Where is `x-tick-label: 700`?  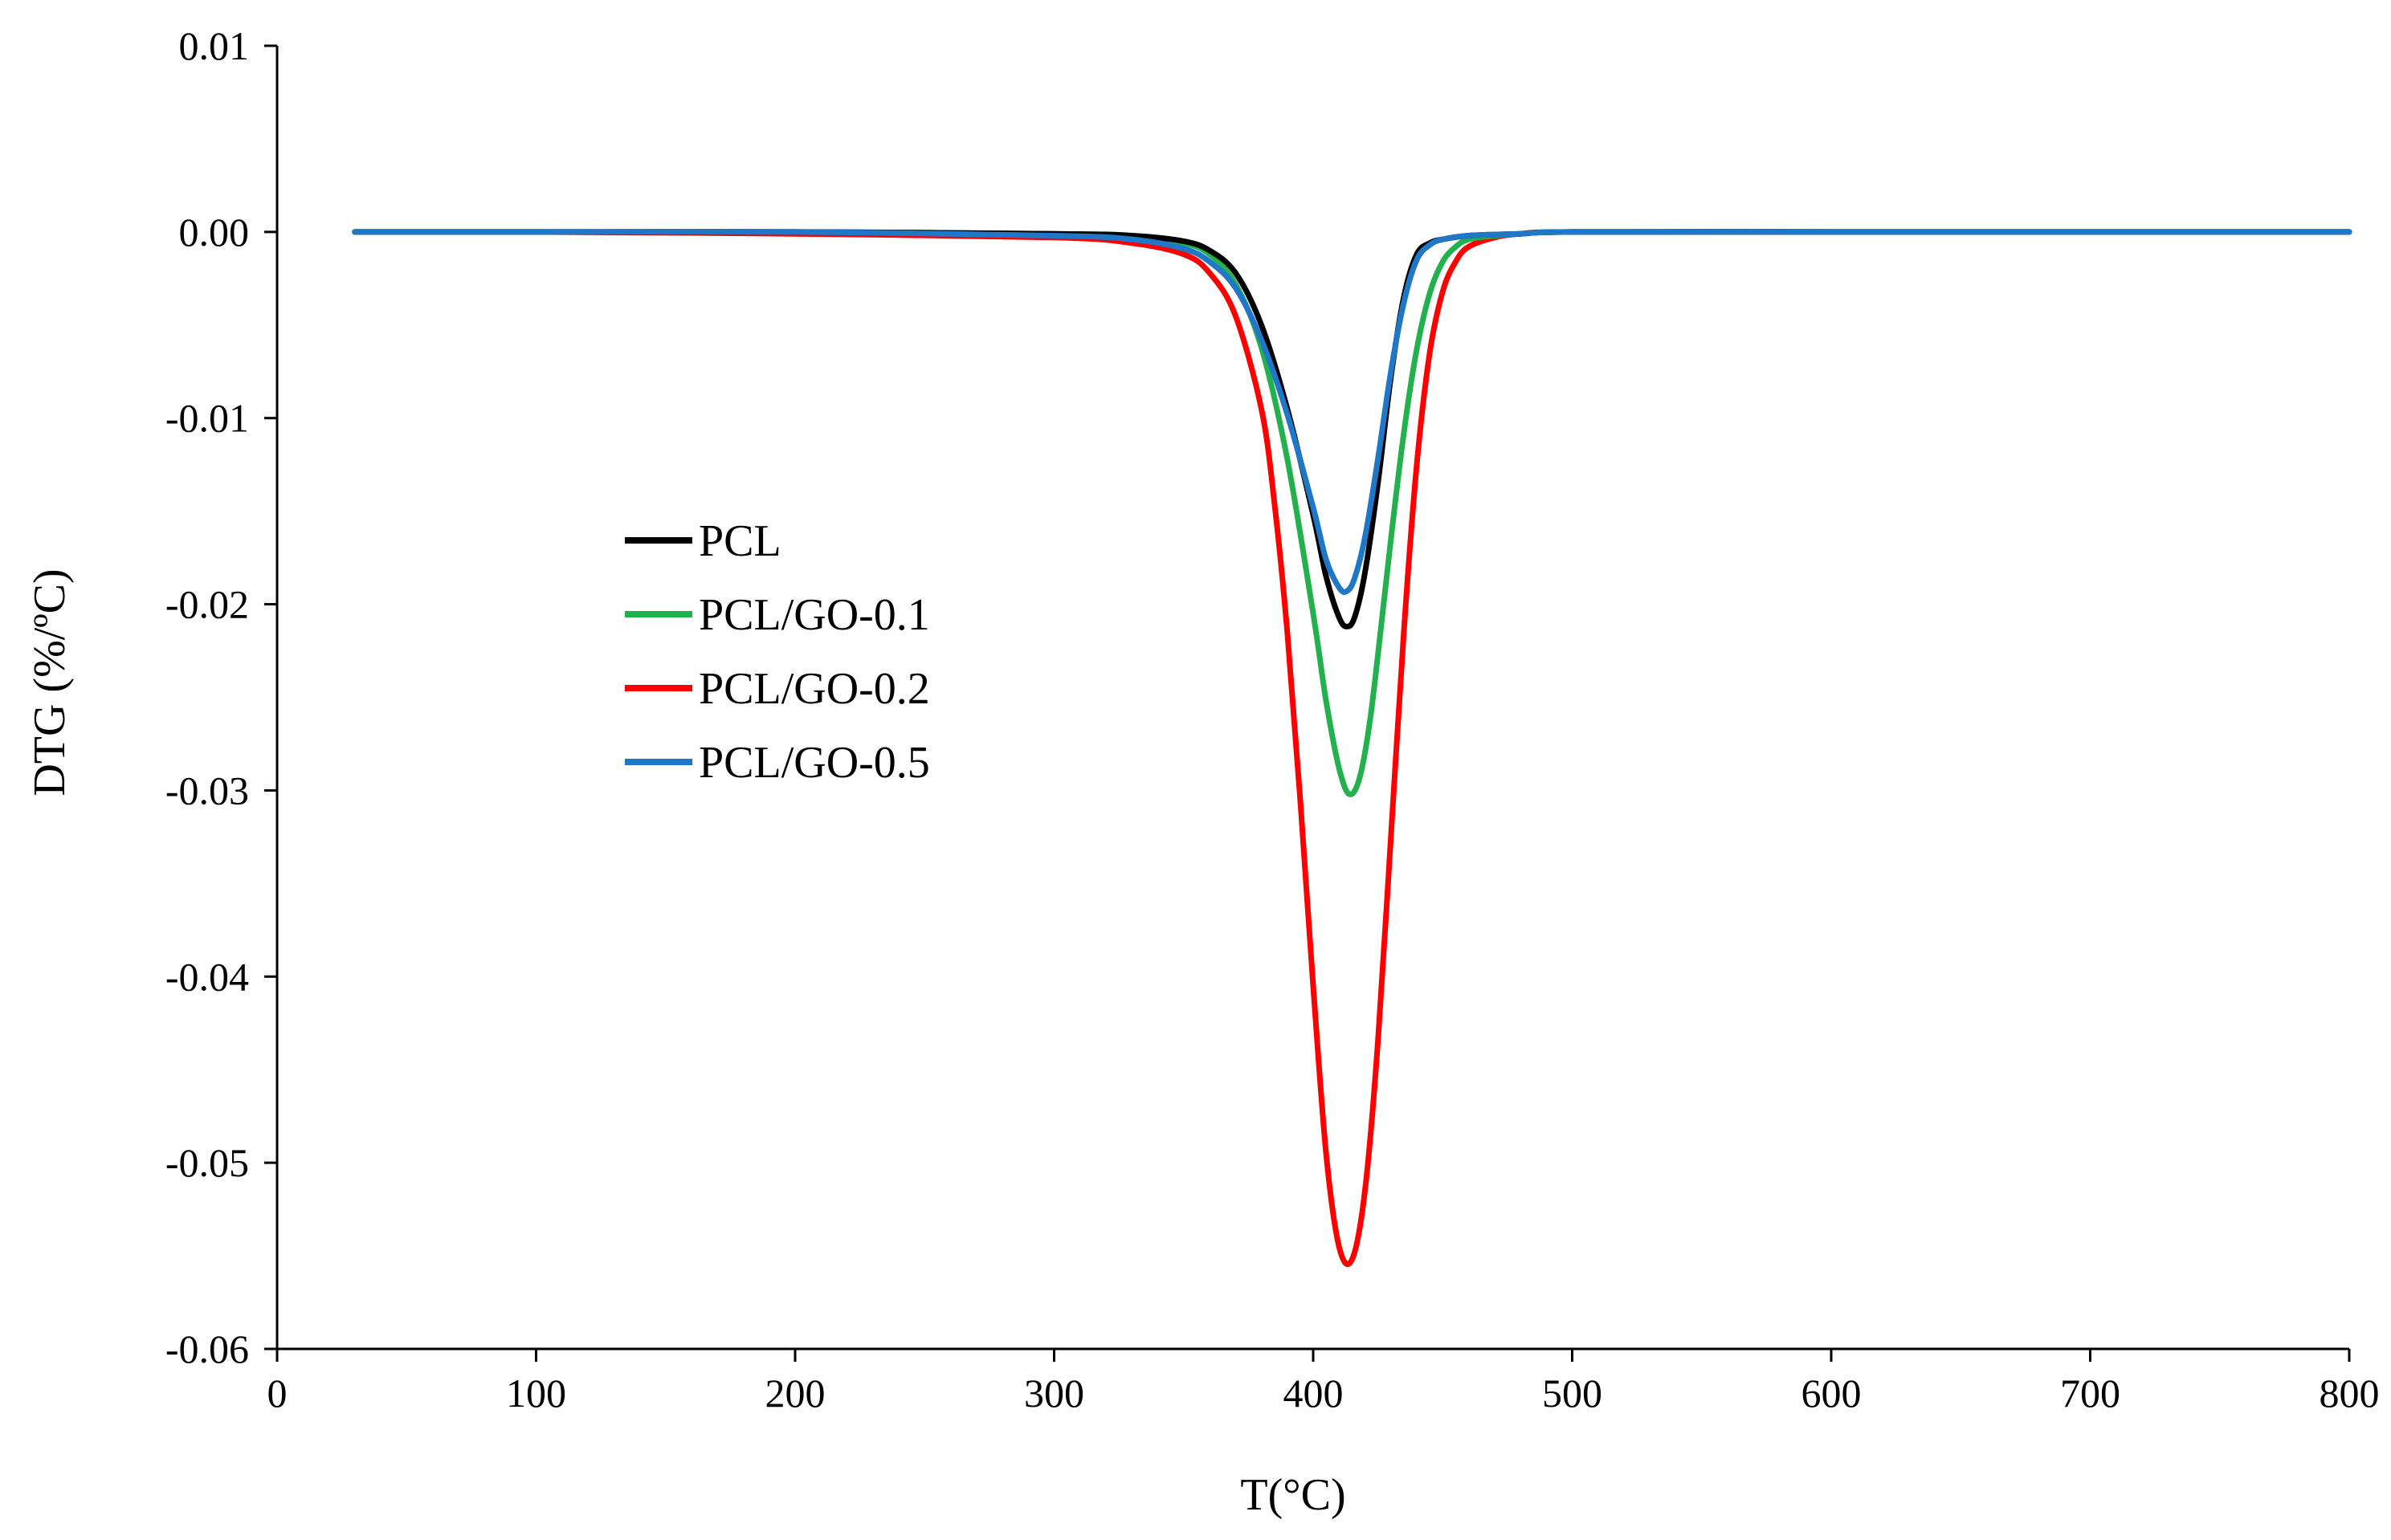
x-tick-label: 700 is located at coordinates (2090, 1393).